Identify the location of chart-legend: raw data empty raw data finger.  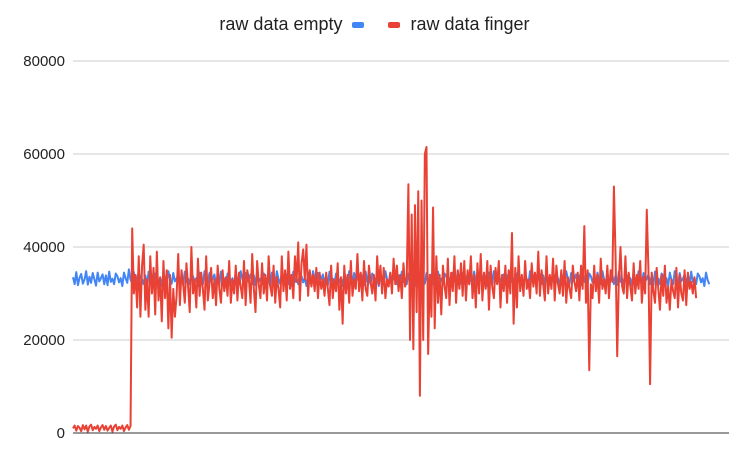
(374, 24).